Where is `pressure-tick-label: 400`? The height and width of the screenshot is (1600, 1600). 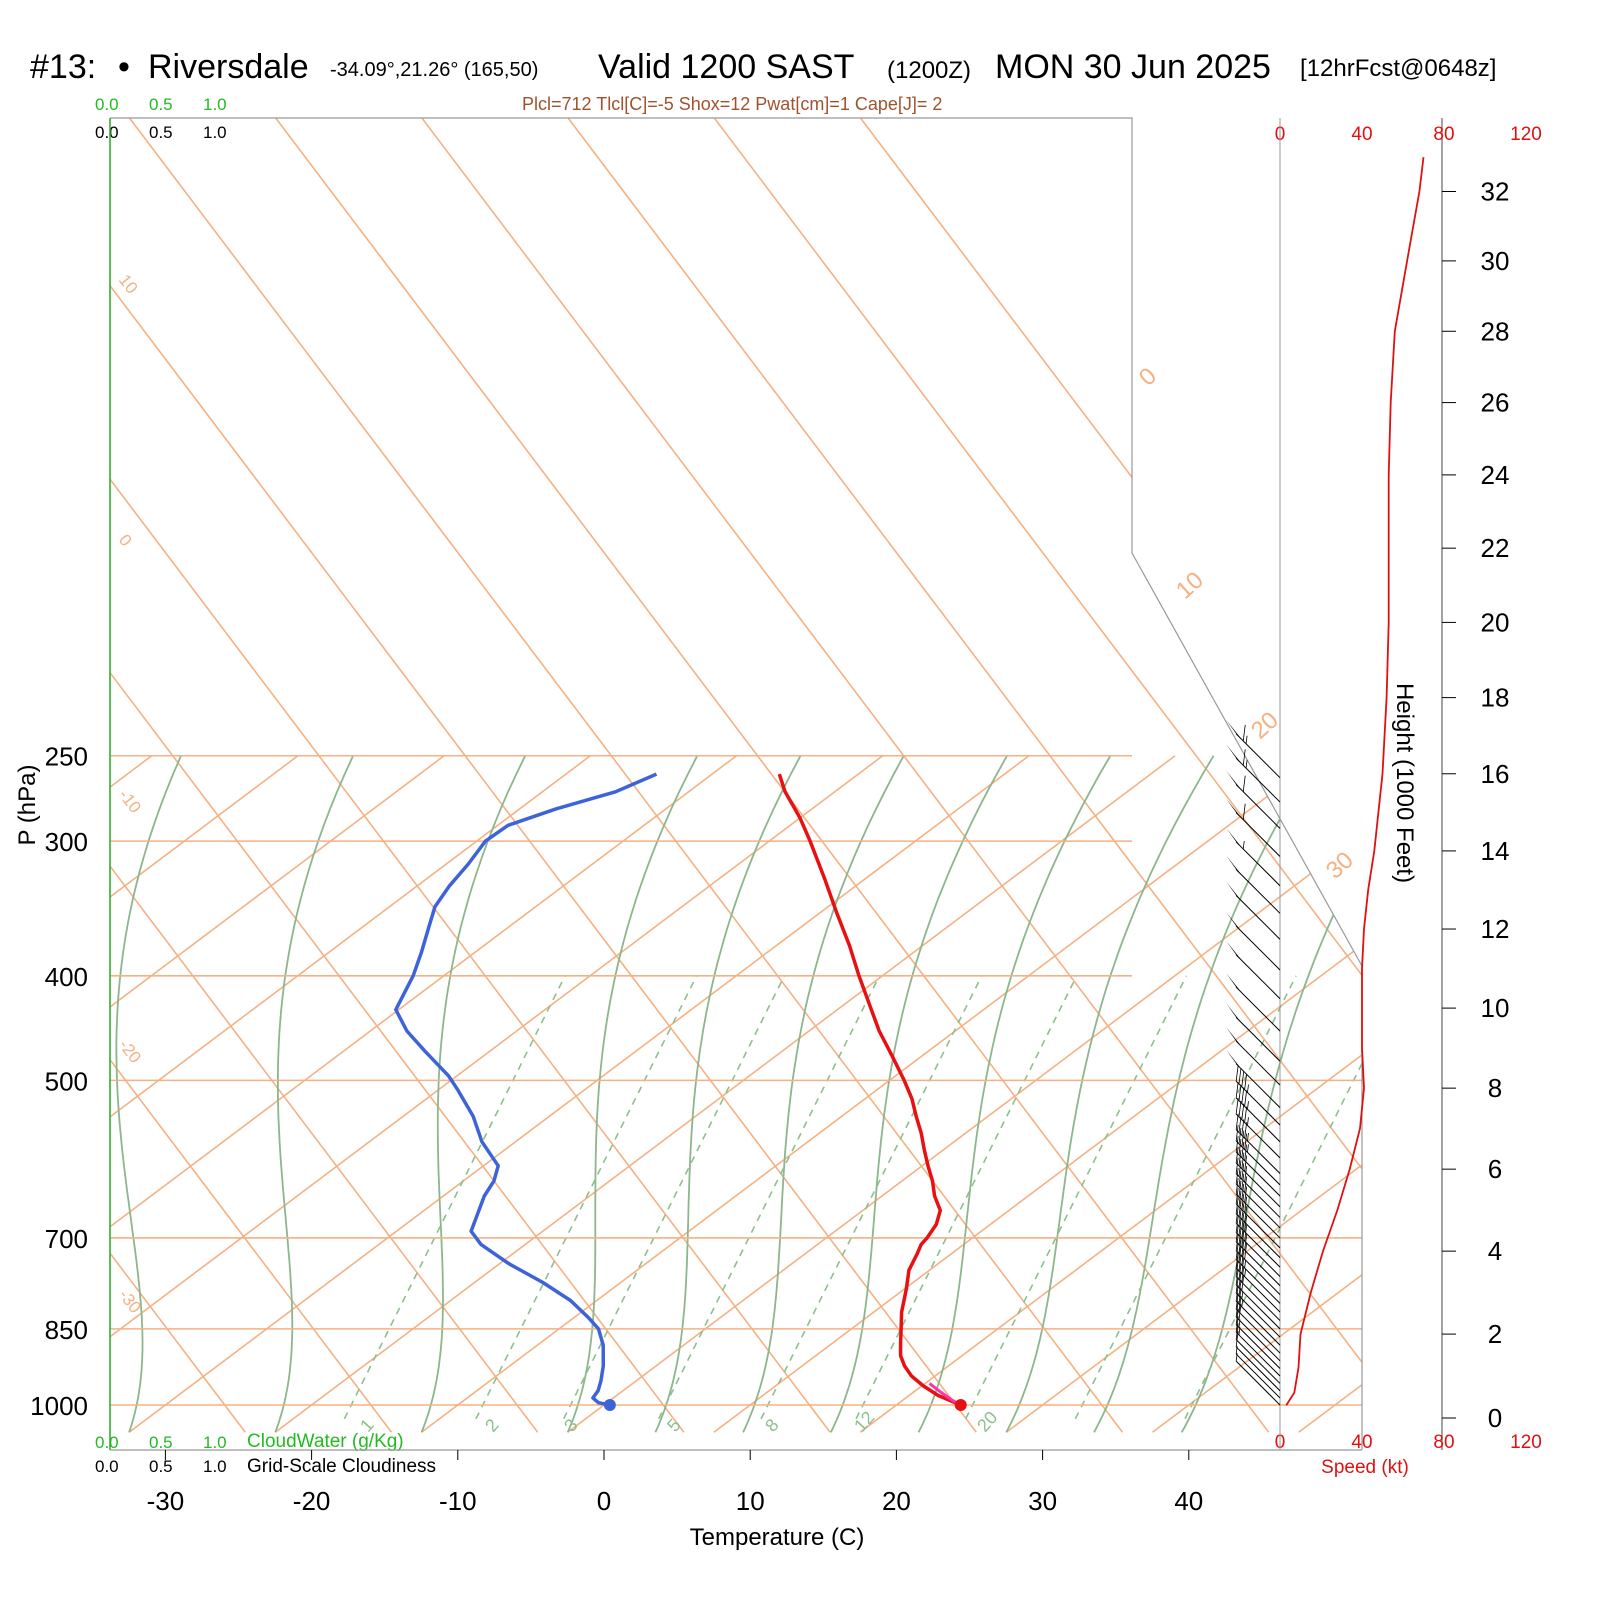
pressure-tick-label: 400 is located at coordinates (66, 977).